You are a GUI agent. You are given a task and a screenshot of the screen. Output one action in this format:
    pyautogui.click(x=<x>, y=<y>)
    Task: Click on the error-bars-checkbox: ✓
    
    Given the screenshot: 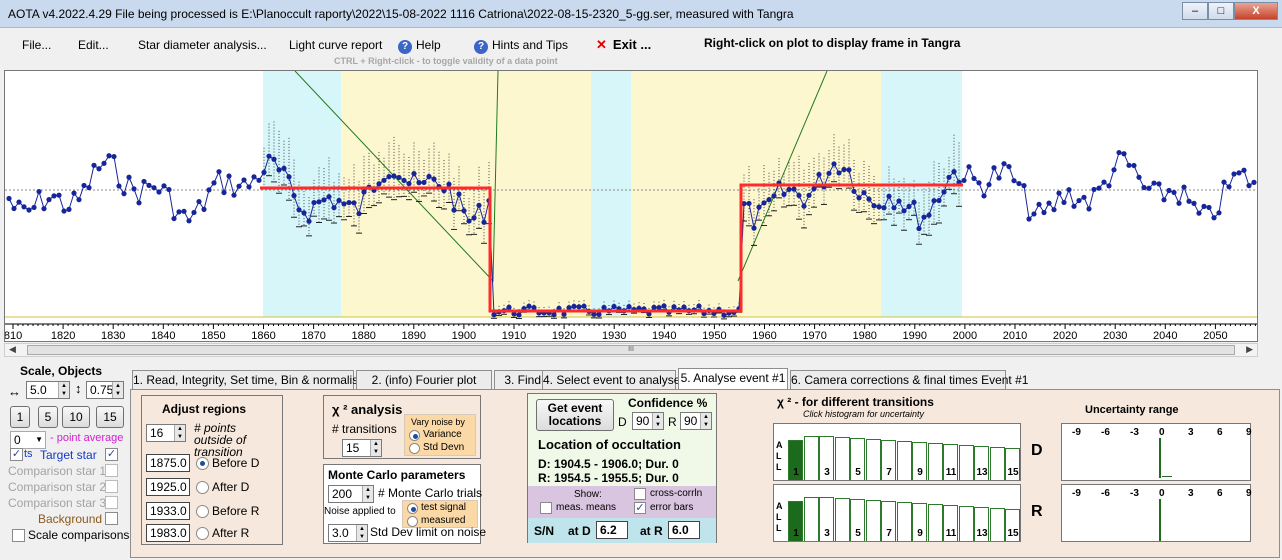 What is the action you would take?
    pyautogui.click(x=640, y=508)
    